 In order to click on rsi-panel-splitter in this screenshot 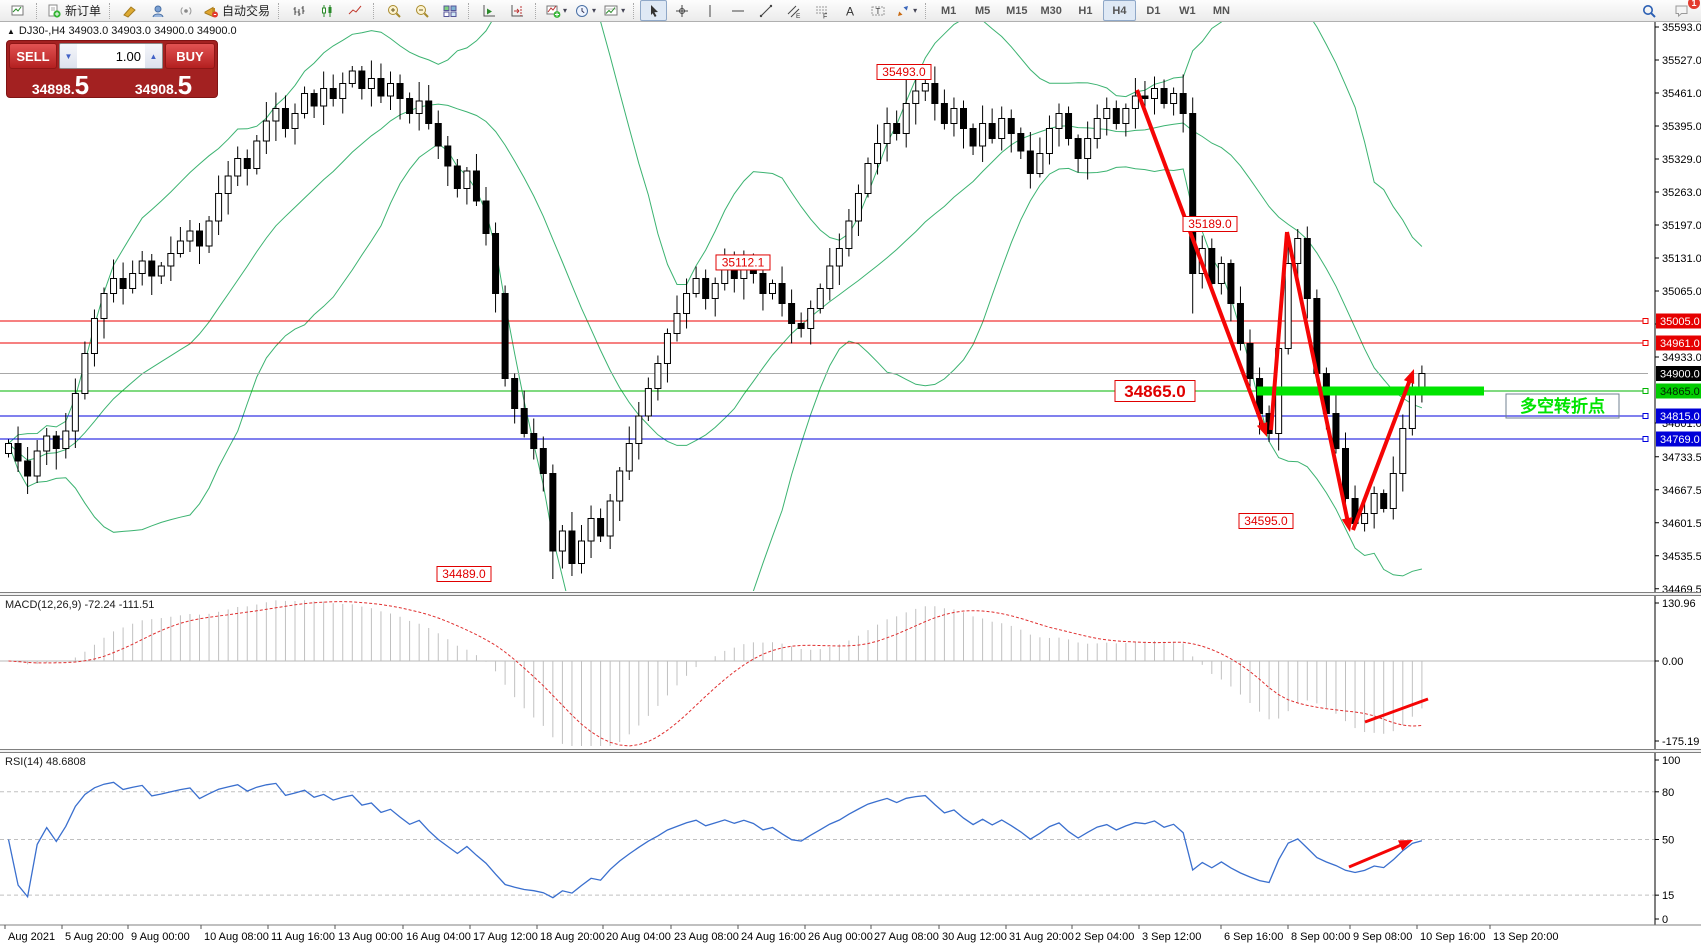, I will do `click(850, 751)`.